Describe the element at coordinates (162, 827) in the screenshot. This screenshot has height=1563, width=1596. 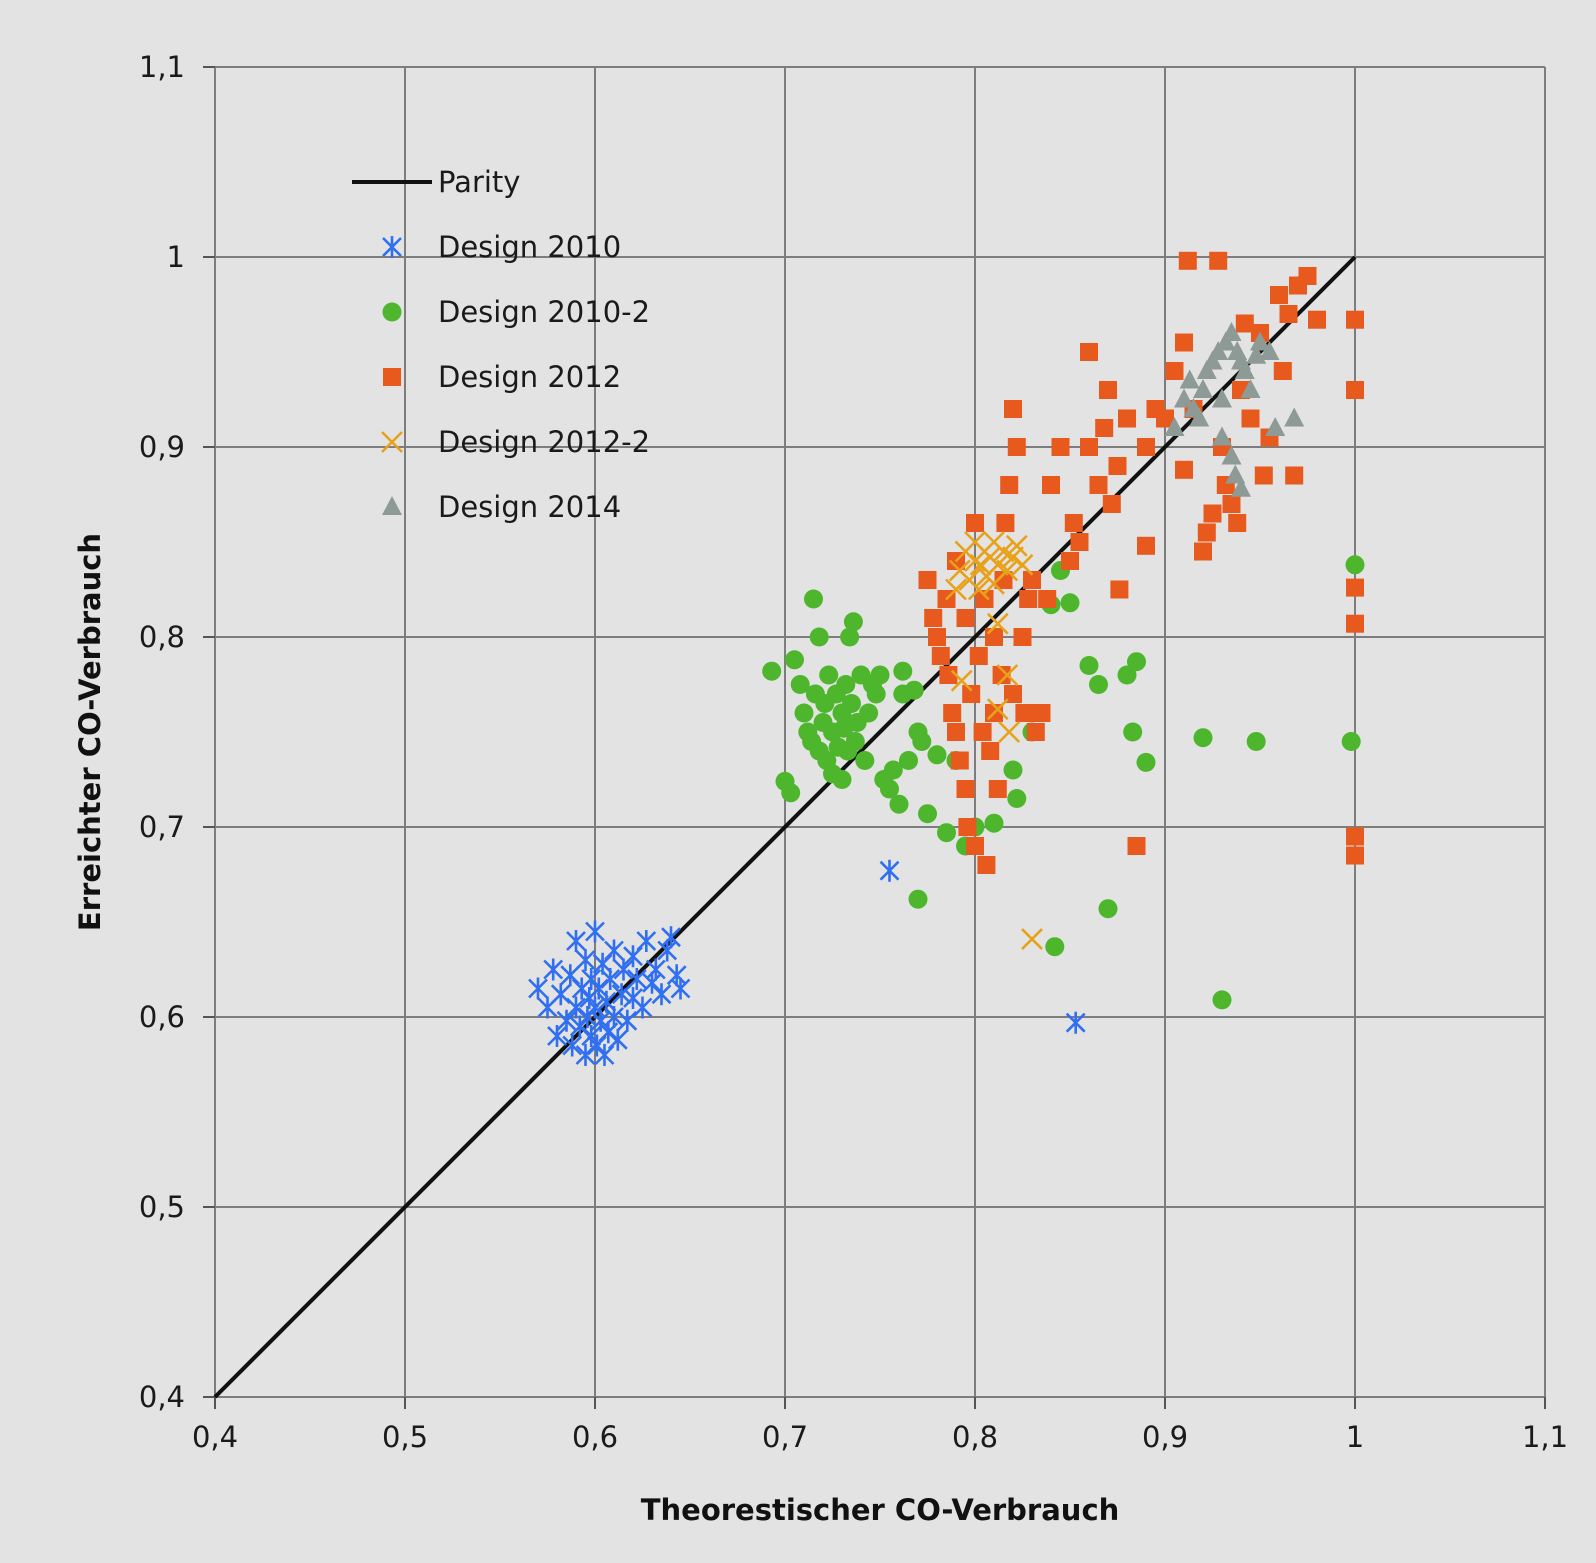
I see `y-tick-label: 0,7` at that location.